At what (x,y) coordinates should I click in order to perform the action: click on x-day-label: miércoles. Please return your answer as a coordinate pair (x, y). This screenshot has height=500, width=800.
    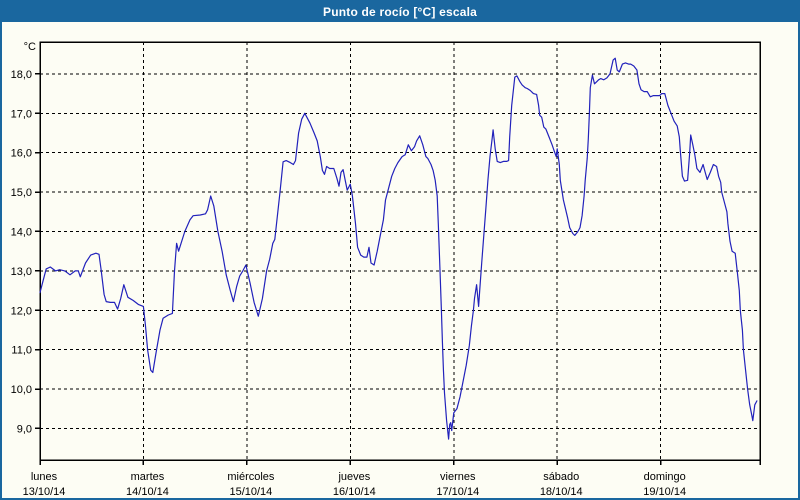
    Looking at the image, I should click on (251, 477).